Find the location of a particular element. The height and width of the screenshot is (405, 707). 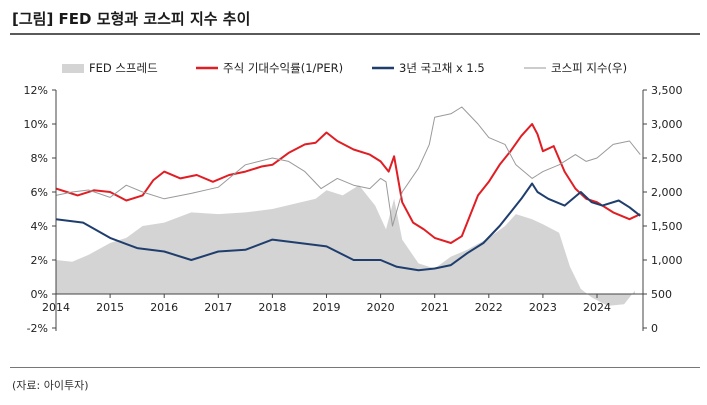

y-right-tick-label: 0 is located at coordinates (654, 328).